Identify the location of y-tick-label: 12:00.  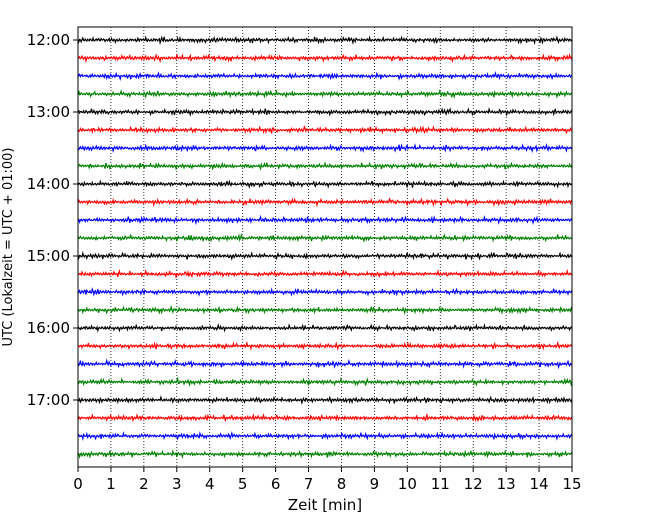
(48, 40).